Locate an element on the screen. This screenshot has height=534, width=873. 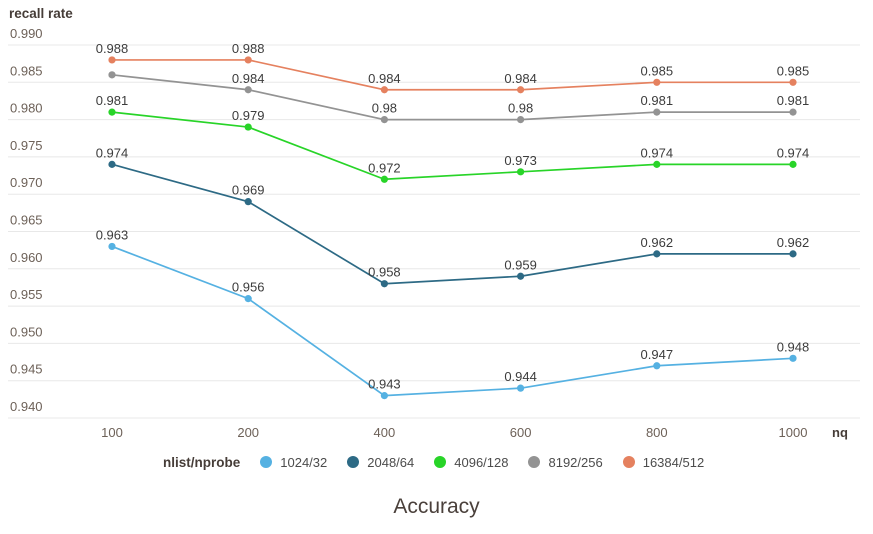
legend-item-8192-256: 8192/256 is located at coordinates (565, 462).